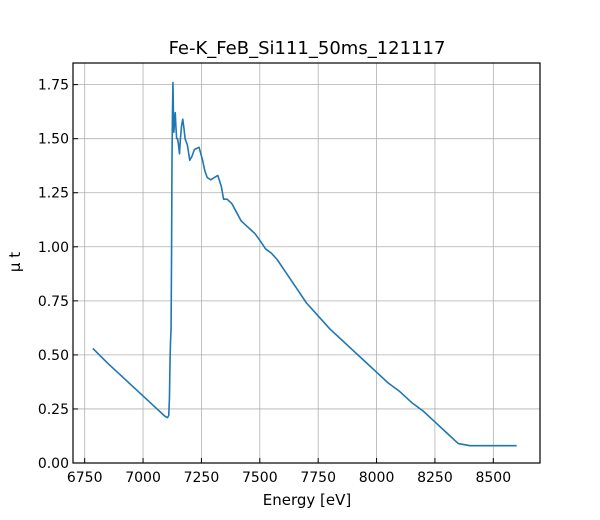  I want to click on chart-title: Fe-K_FeB_Si111_50ms_121117, so click(307, 48).